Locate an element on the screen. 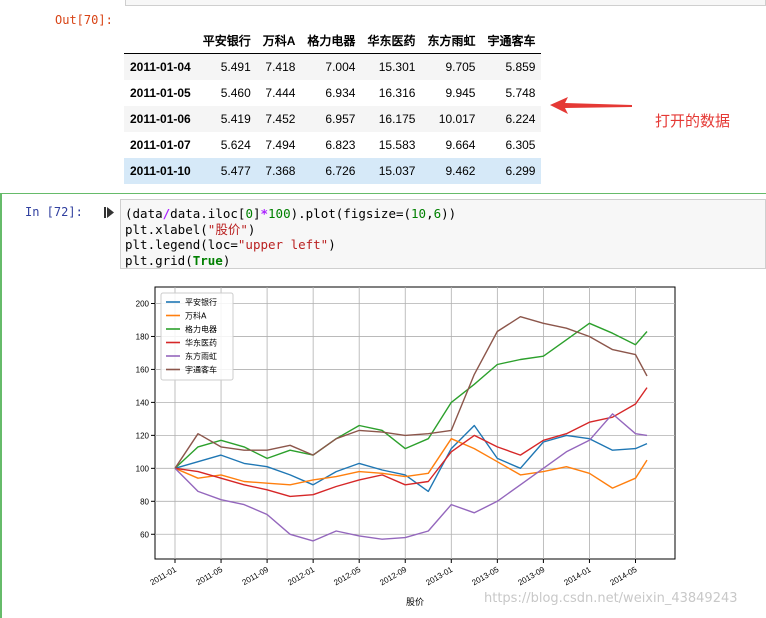 The width and height of the screenshot is (766, 618). x-tick-label: 2011-05 is located at coordinates (210, 576).